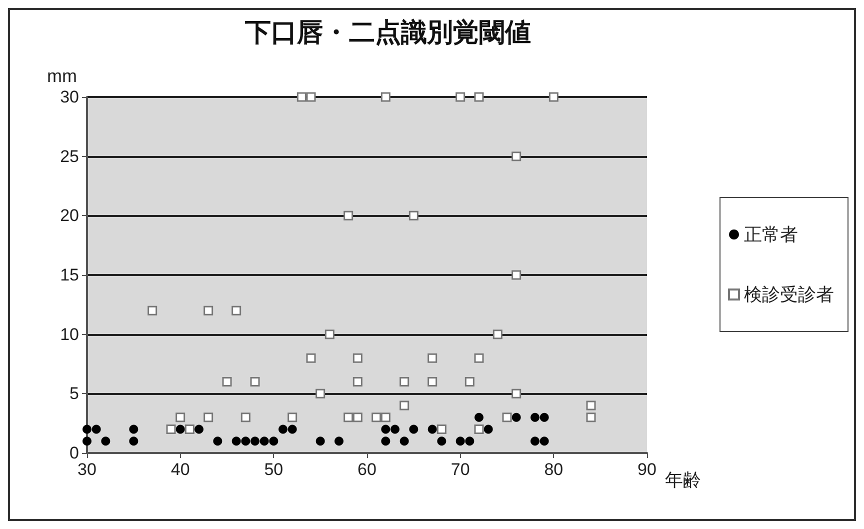  Describe the element at coordinates (69, 275) in the screenshot. I see `y-tick-label: 15` at that location.